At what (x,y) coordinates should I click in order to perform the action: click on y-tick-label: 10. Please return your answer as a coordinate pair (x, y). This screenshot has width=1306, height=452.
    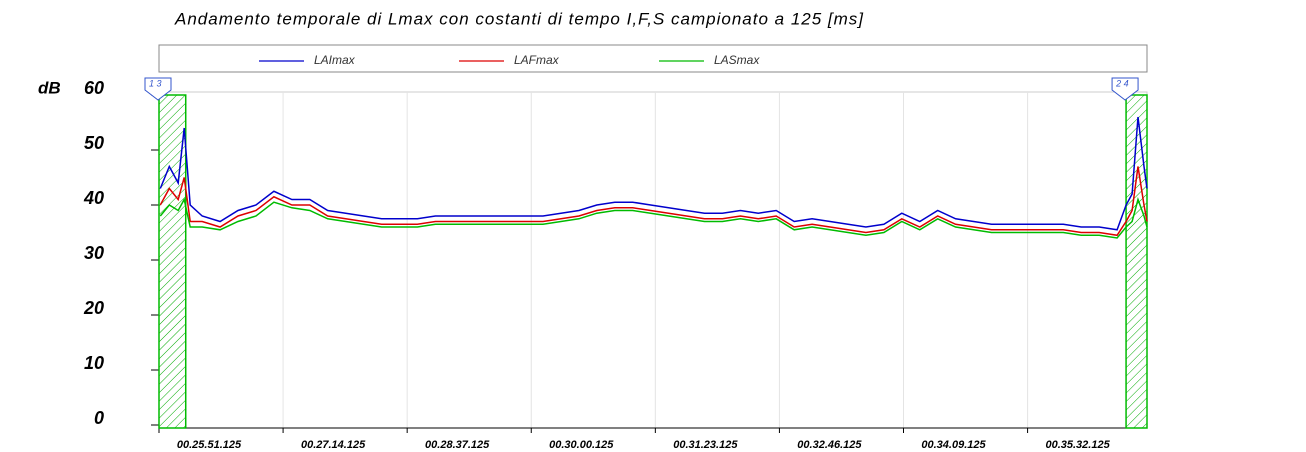
    Looking at the image, I should click on (94, 363).